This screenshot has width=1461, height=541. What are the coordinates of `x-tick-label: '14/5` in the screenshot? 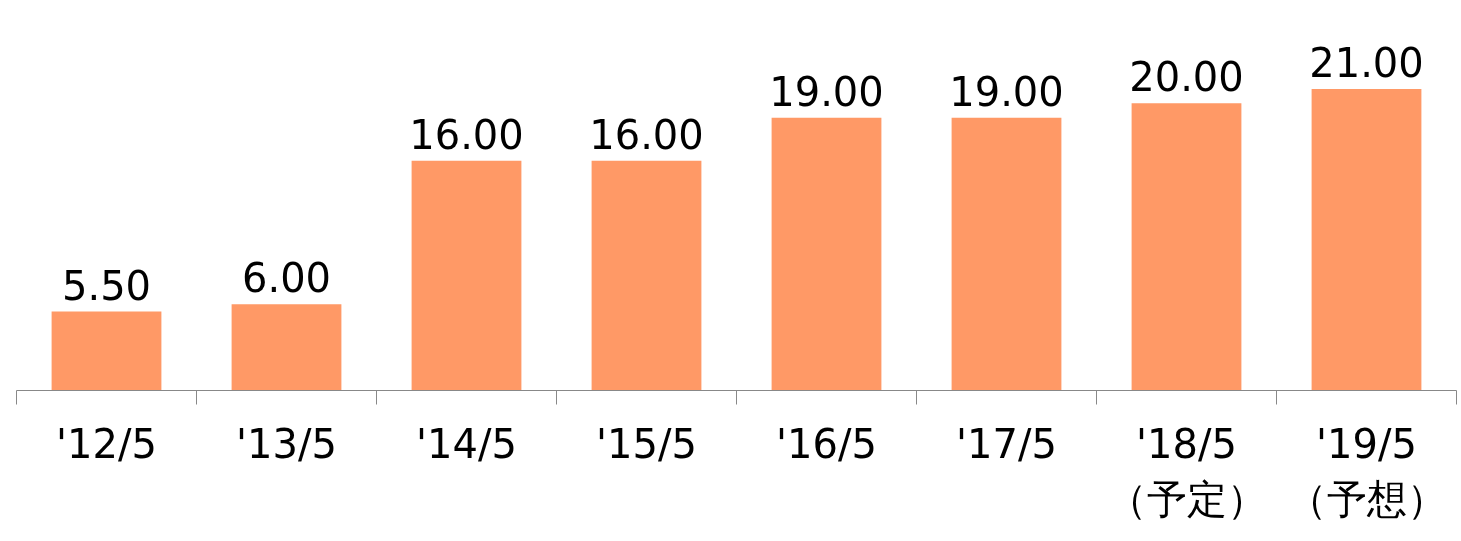 It's located at (466, 443).